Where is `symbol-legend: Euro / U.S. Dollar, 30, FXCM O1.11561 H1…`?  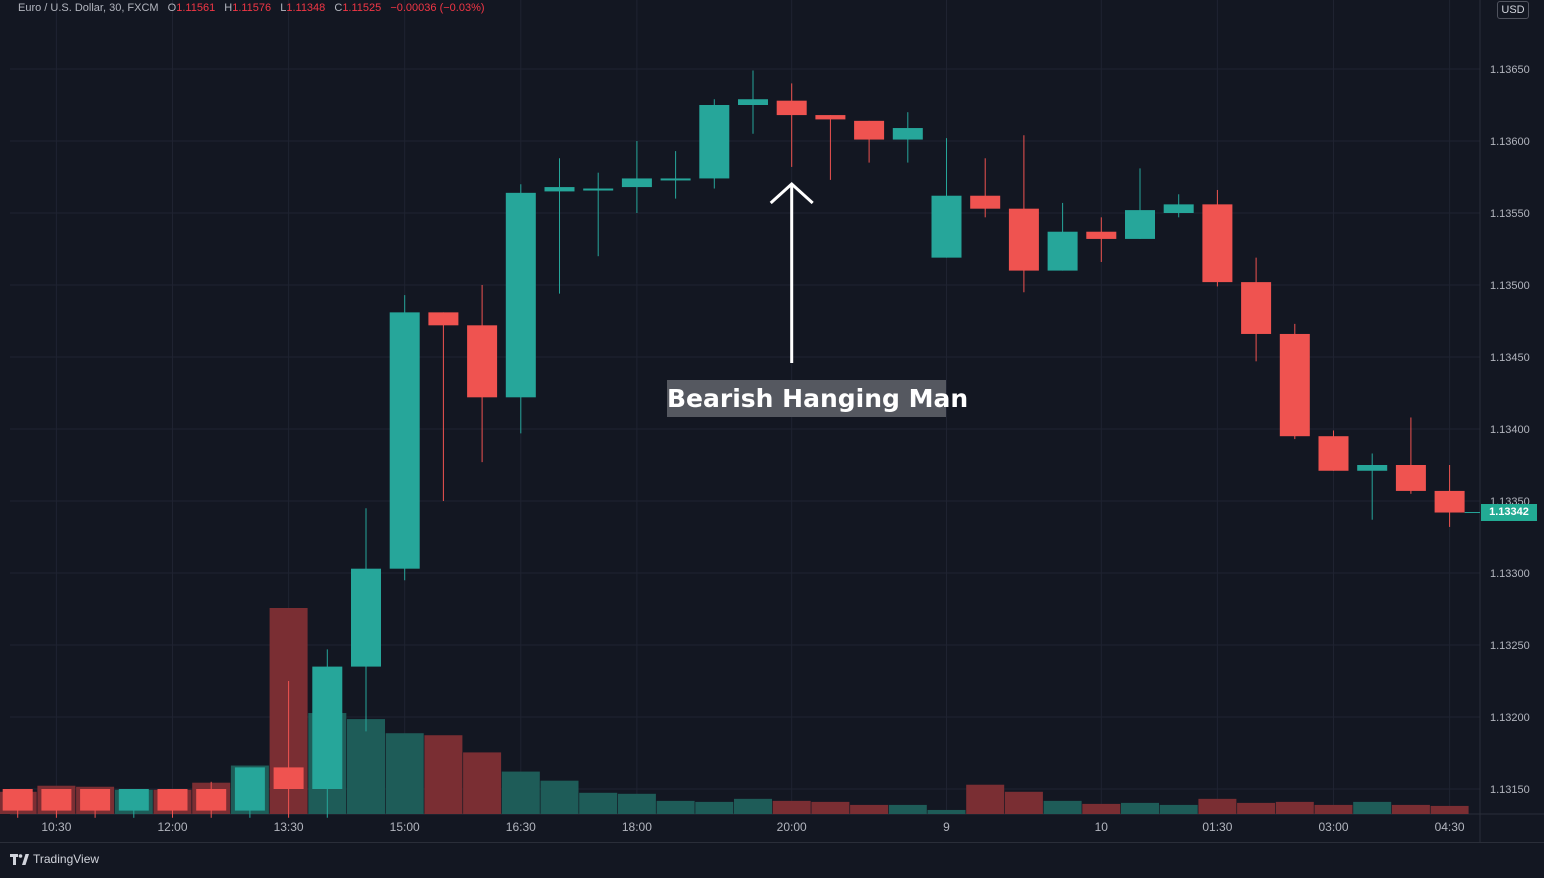
symbol-legend: Euro / U.S. Dollar, 30, FXCM O1.11561 H1… is located at coordinates (251, 8).